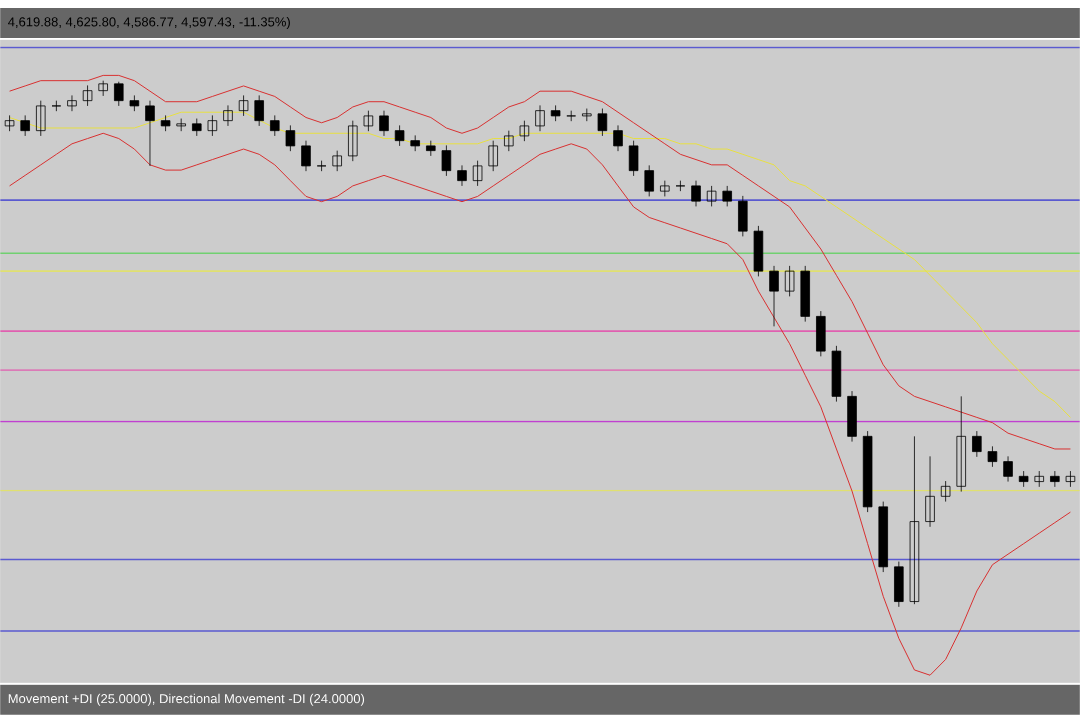  What do you see at coordinates (186, 699) in the screenshot?
I see `text: Movement +DI (25.0000), Directional Movement -DI (24.0000)` at bounding box center [186, 699].